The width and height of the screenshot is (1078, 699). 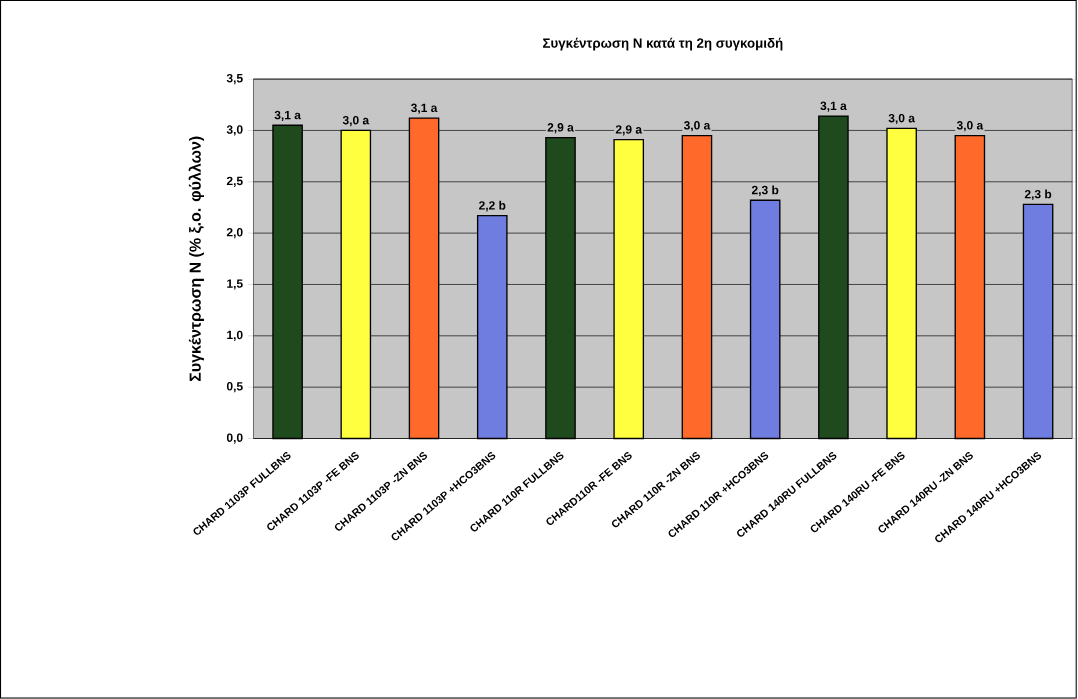 What do you see at coordinates (234, 79) in the screenshot?
I see `y-tick-label: 3,5` at bounding box center [234, 79].